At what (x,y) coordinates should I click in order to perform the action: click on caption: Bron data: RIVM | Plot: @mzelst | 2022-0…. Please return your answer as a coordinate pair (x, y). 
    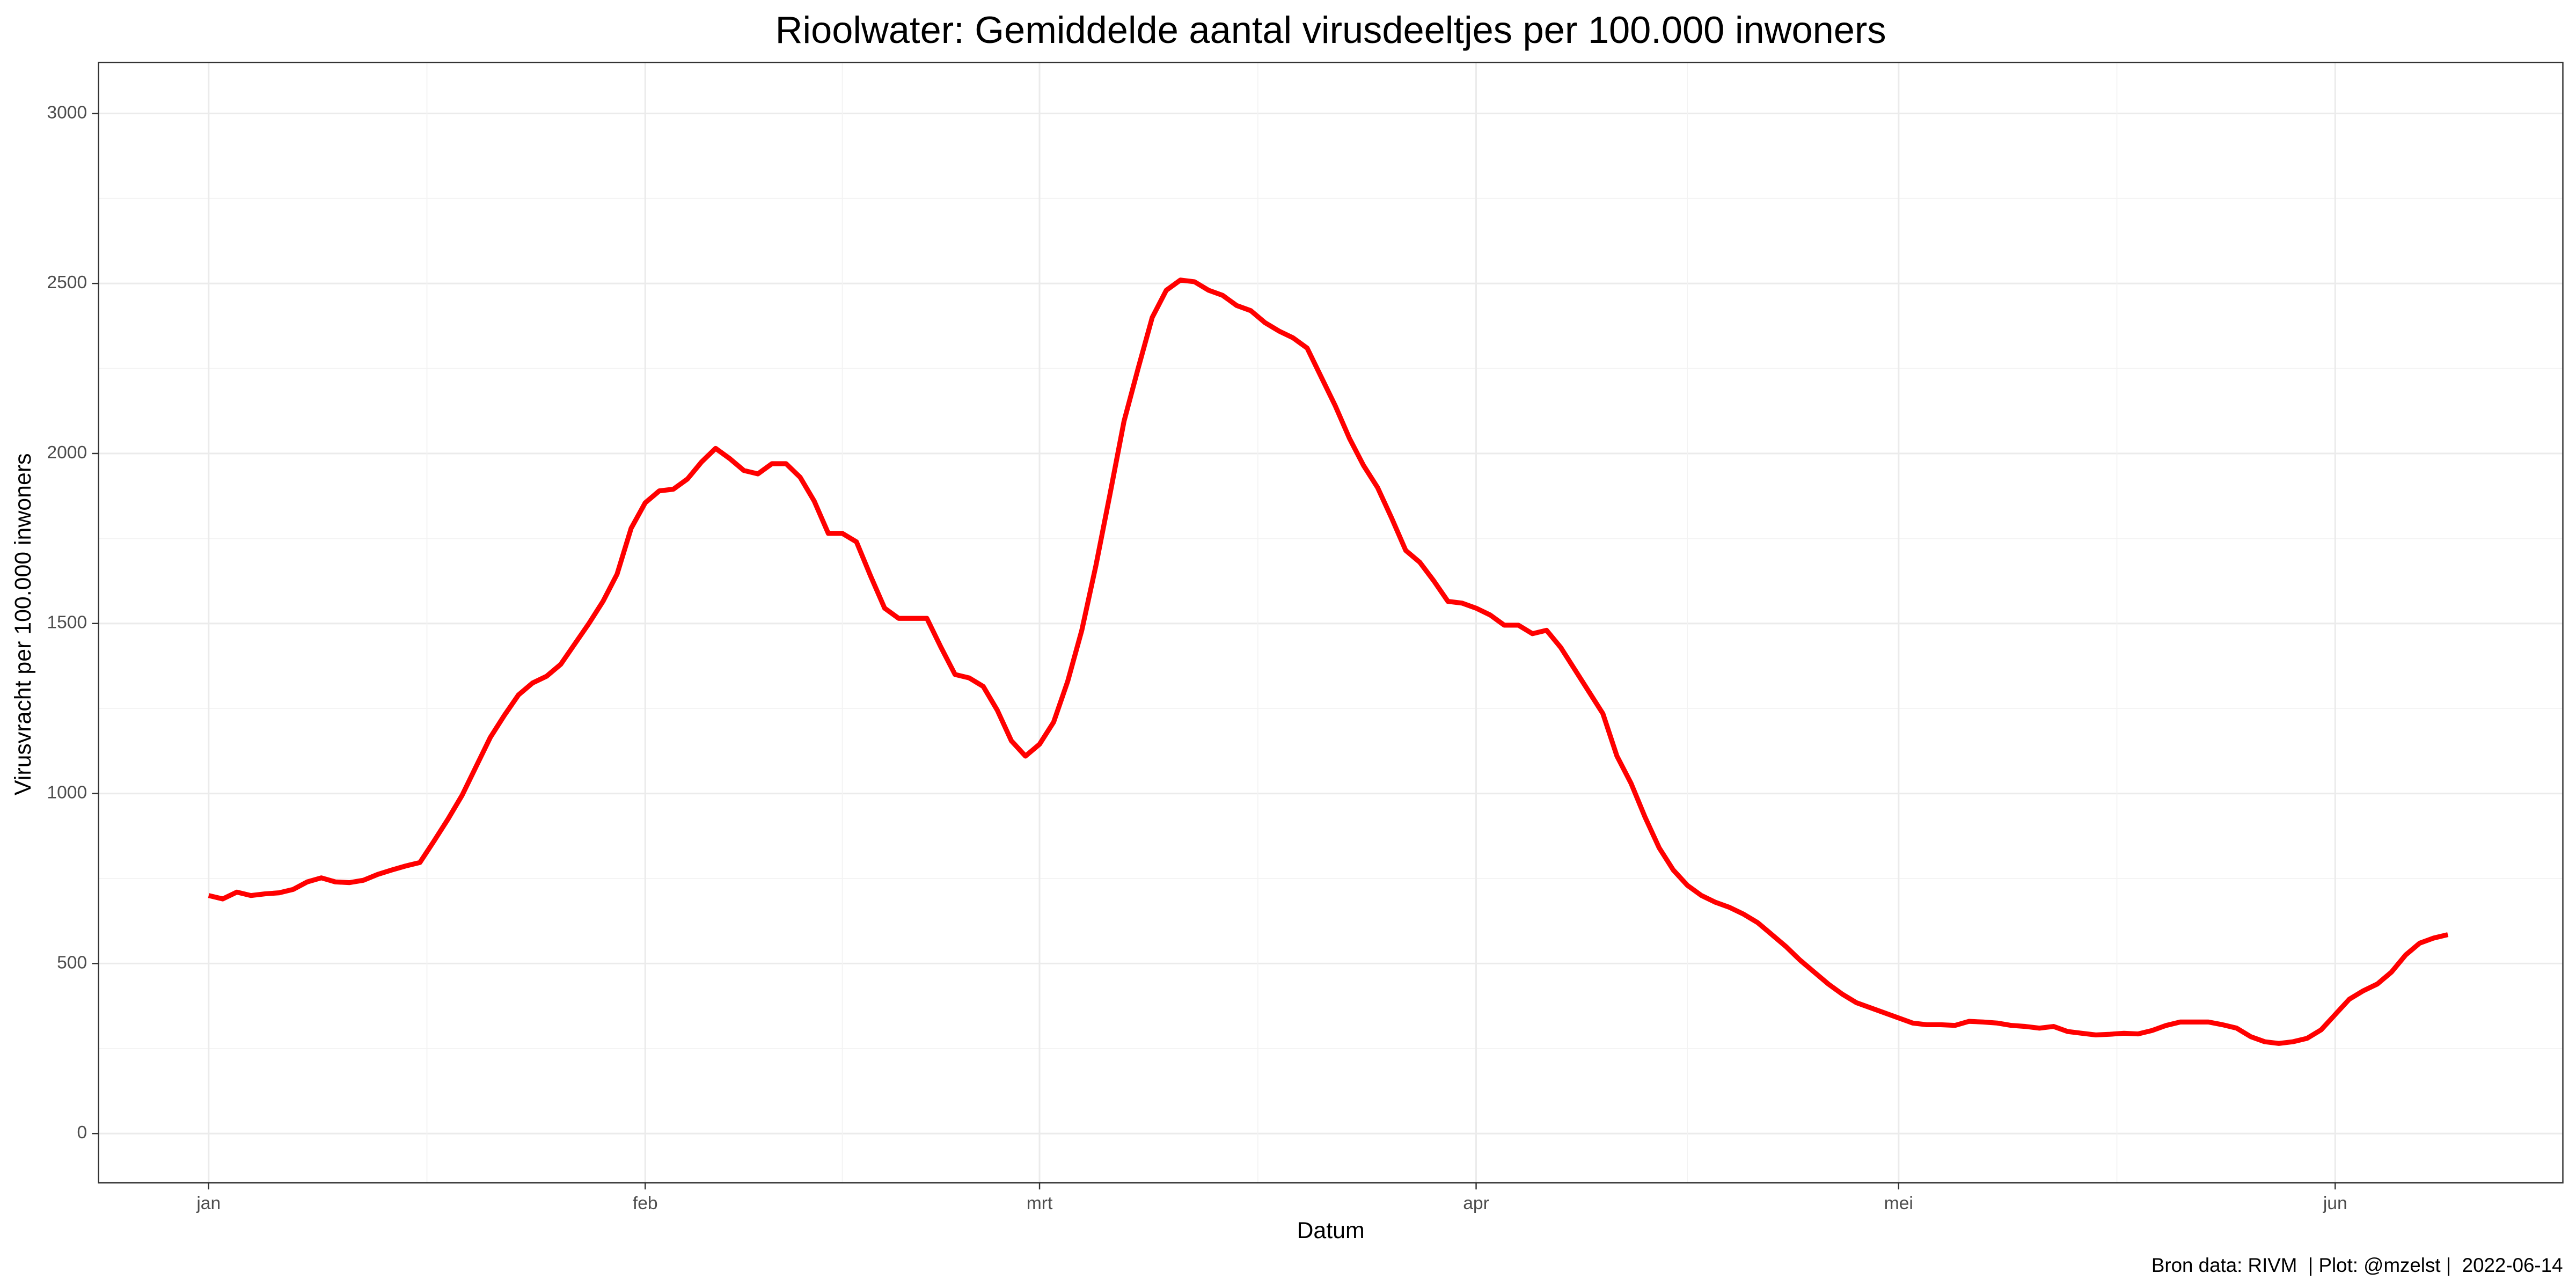
    Looking at the image, I should click on (2357, 1265).